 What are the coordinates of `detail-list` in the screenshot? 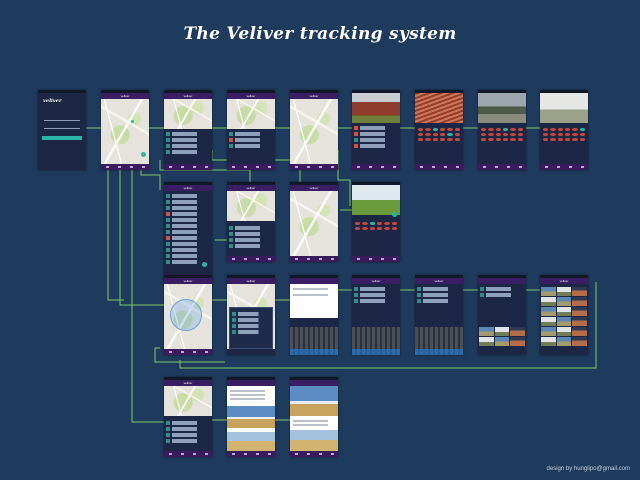 It's located at (376, 138).